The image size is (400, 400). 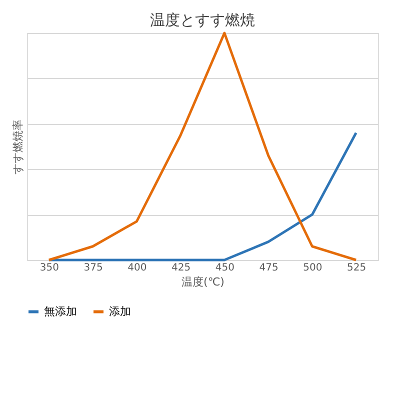 I want to click on x-tick-label: 475, so click(x=268, y=268).